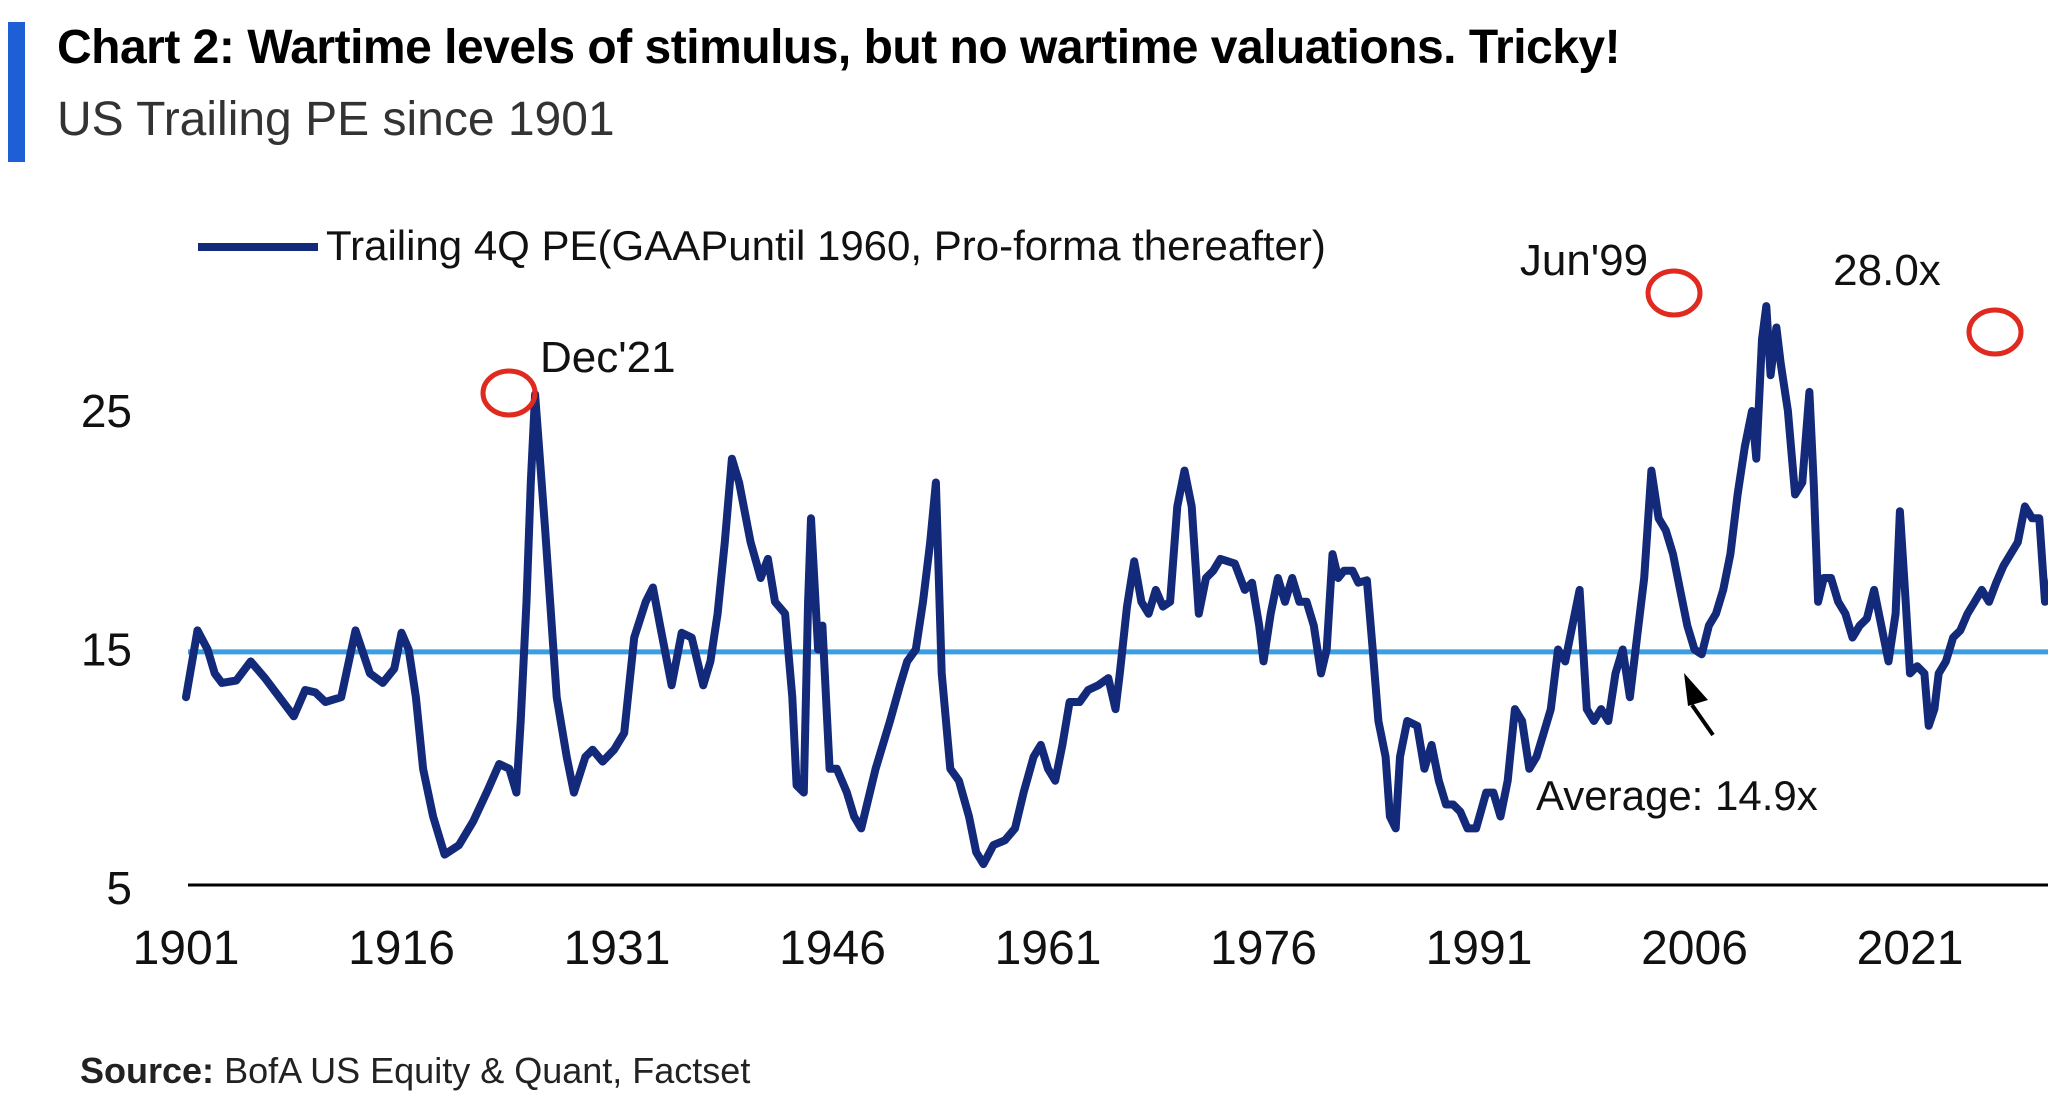 Image resolution: width=2048 pixels, height=1108 pixels. I want to click on source-label: Source:, so click(147, 1070).